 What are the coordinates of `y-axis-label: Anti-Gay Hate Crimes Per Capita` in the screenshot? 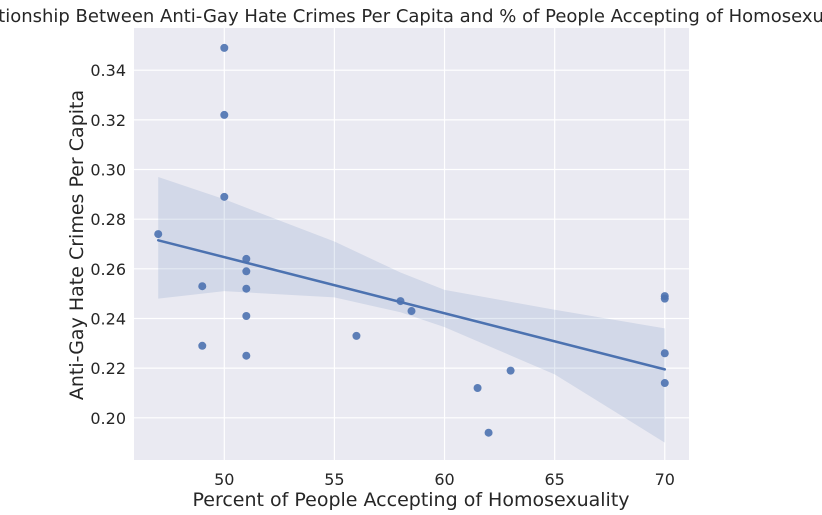 It's located at (77, 245).